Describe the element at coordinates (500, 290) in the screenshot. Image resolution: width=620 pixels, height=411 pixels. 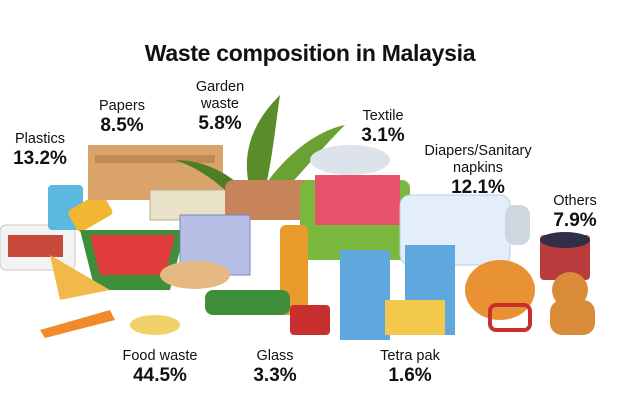
I see `ball` at that location.